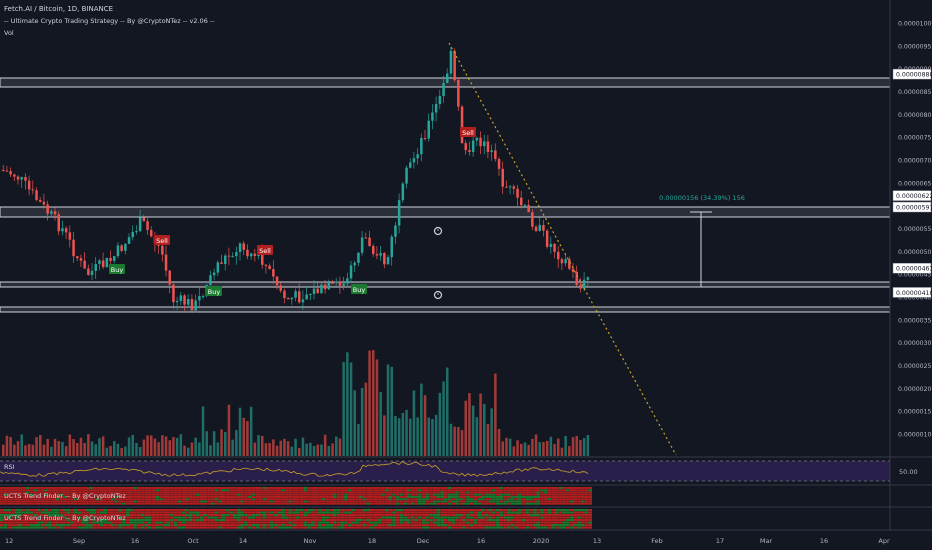  I want to click on volume-title: Vol, so click(9, 33).